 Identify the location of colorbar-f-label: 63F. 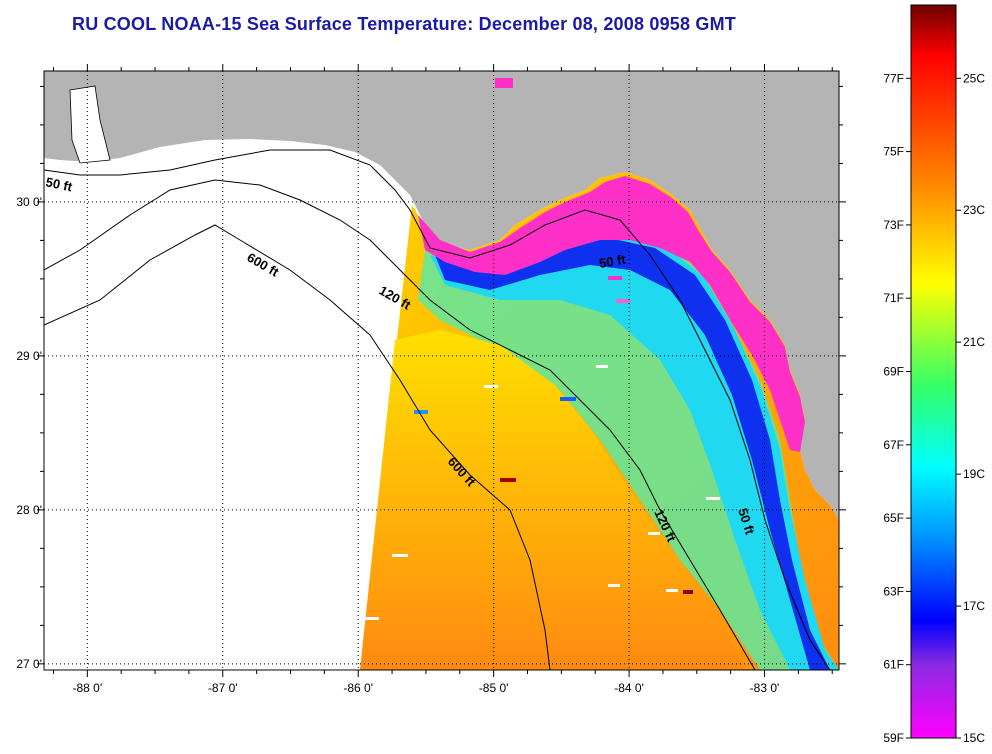
(893, 591).